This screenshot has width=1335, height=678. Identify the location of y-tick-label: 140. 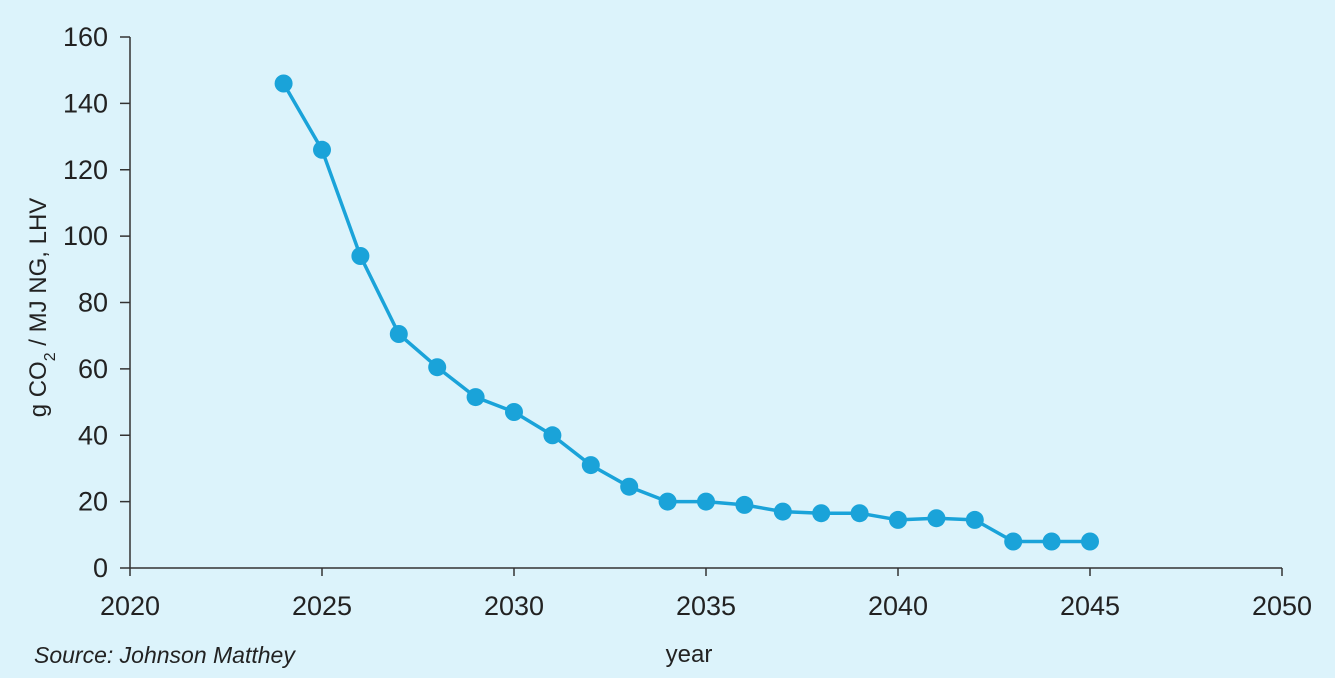
(85, 103).